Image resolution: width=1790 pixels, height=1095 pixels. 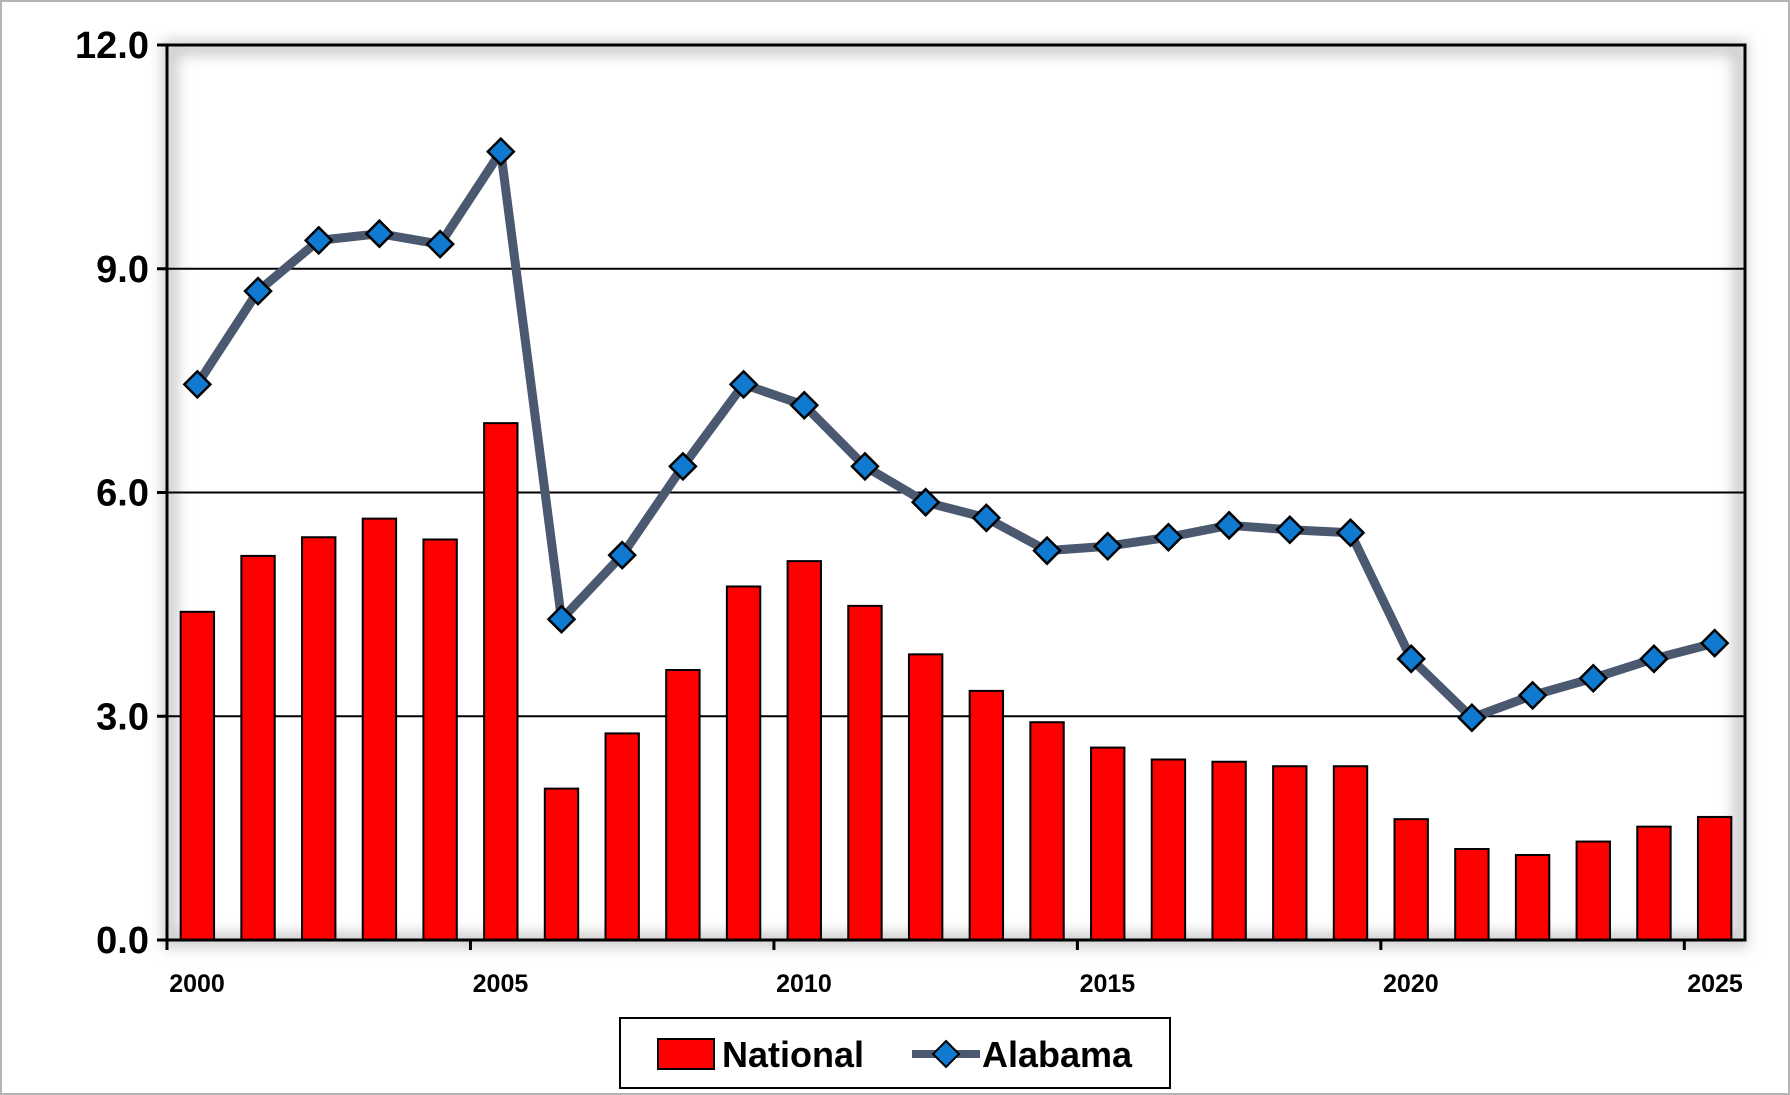 What do you see at coordinates (122, 270) in the screenshot?
I see `y-tick-label: 9.0` at bounding box center [122, 270].